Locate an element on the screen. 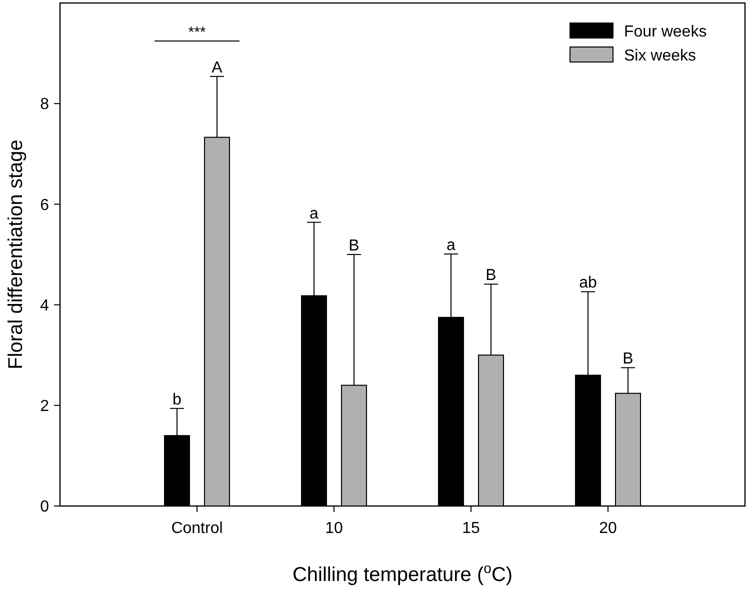 This screenshot has height=593, width=754. annotation: b is located at coordinates (177, 399).